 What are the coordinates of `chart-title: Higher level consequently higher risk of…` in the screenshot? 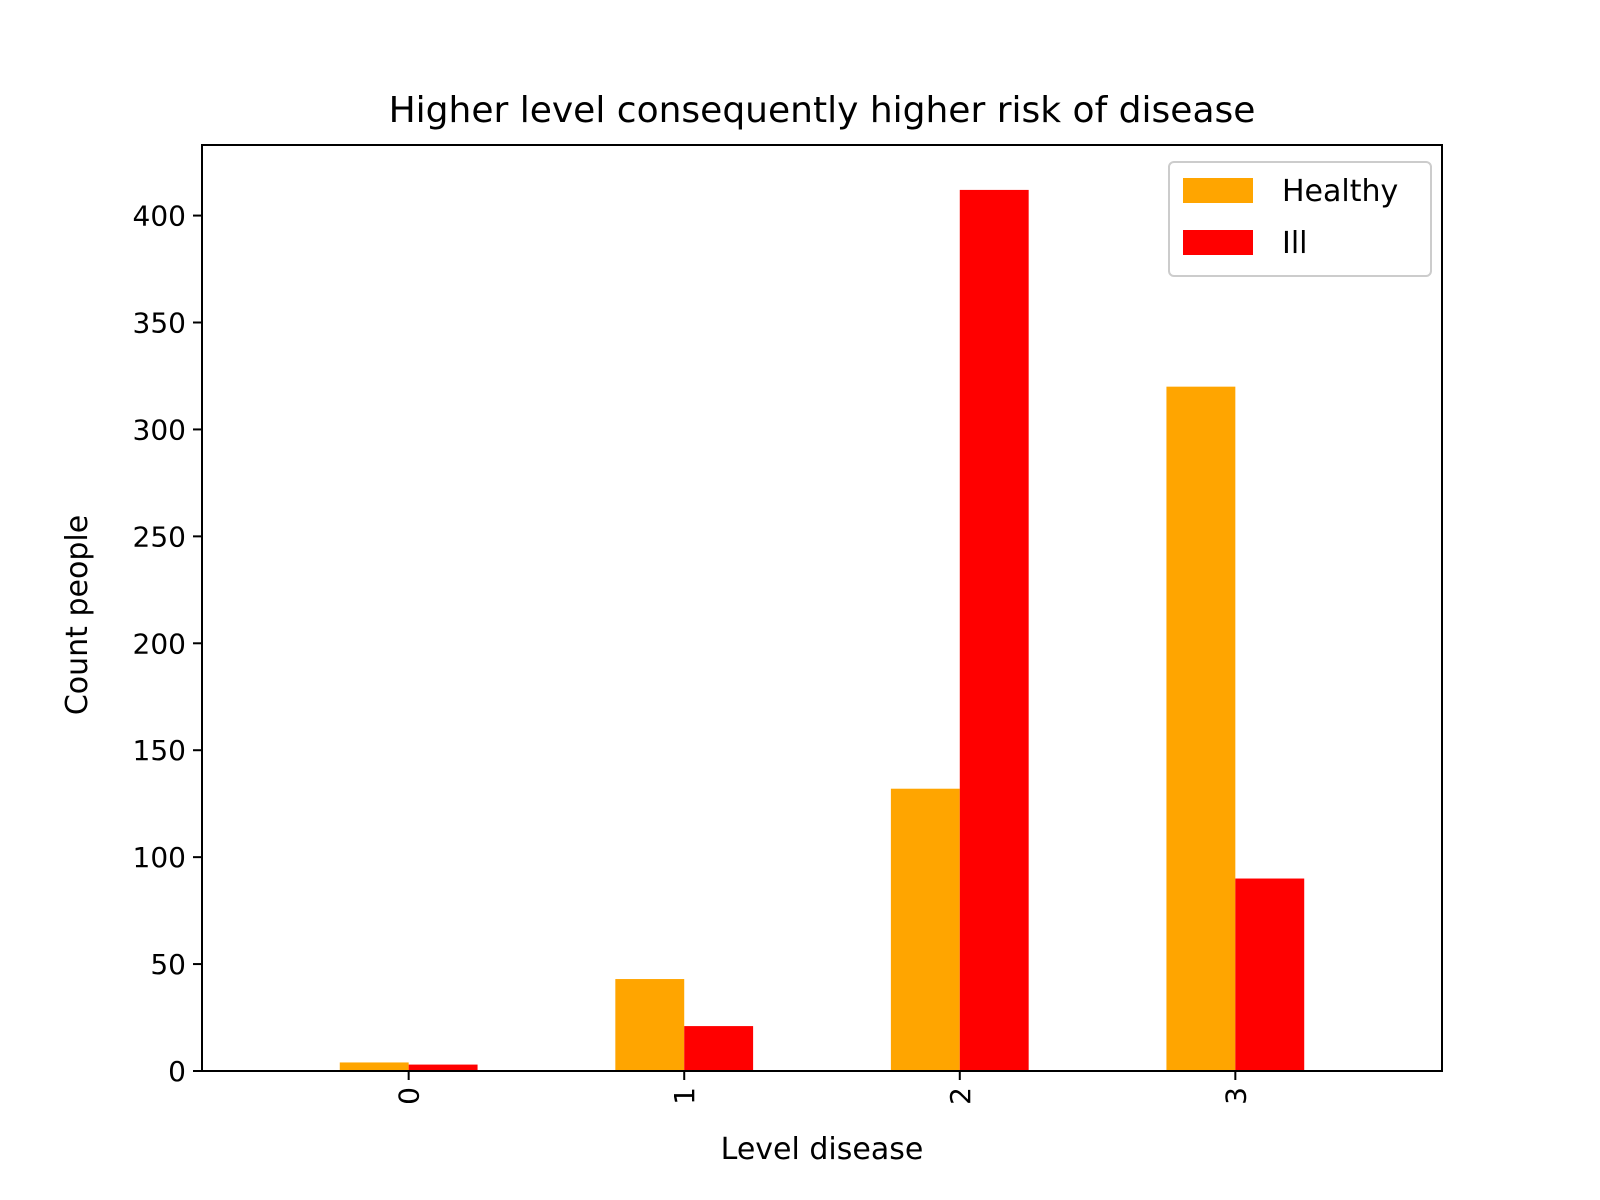 It's located at (822, 110).